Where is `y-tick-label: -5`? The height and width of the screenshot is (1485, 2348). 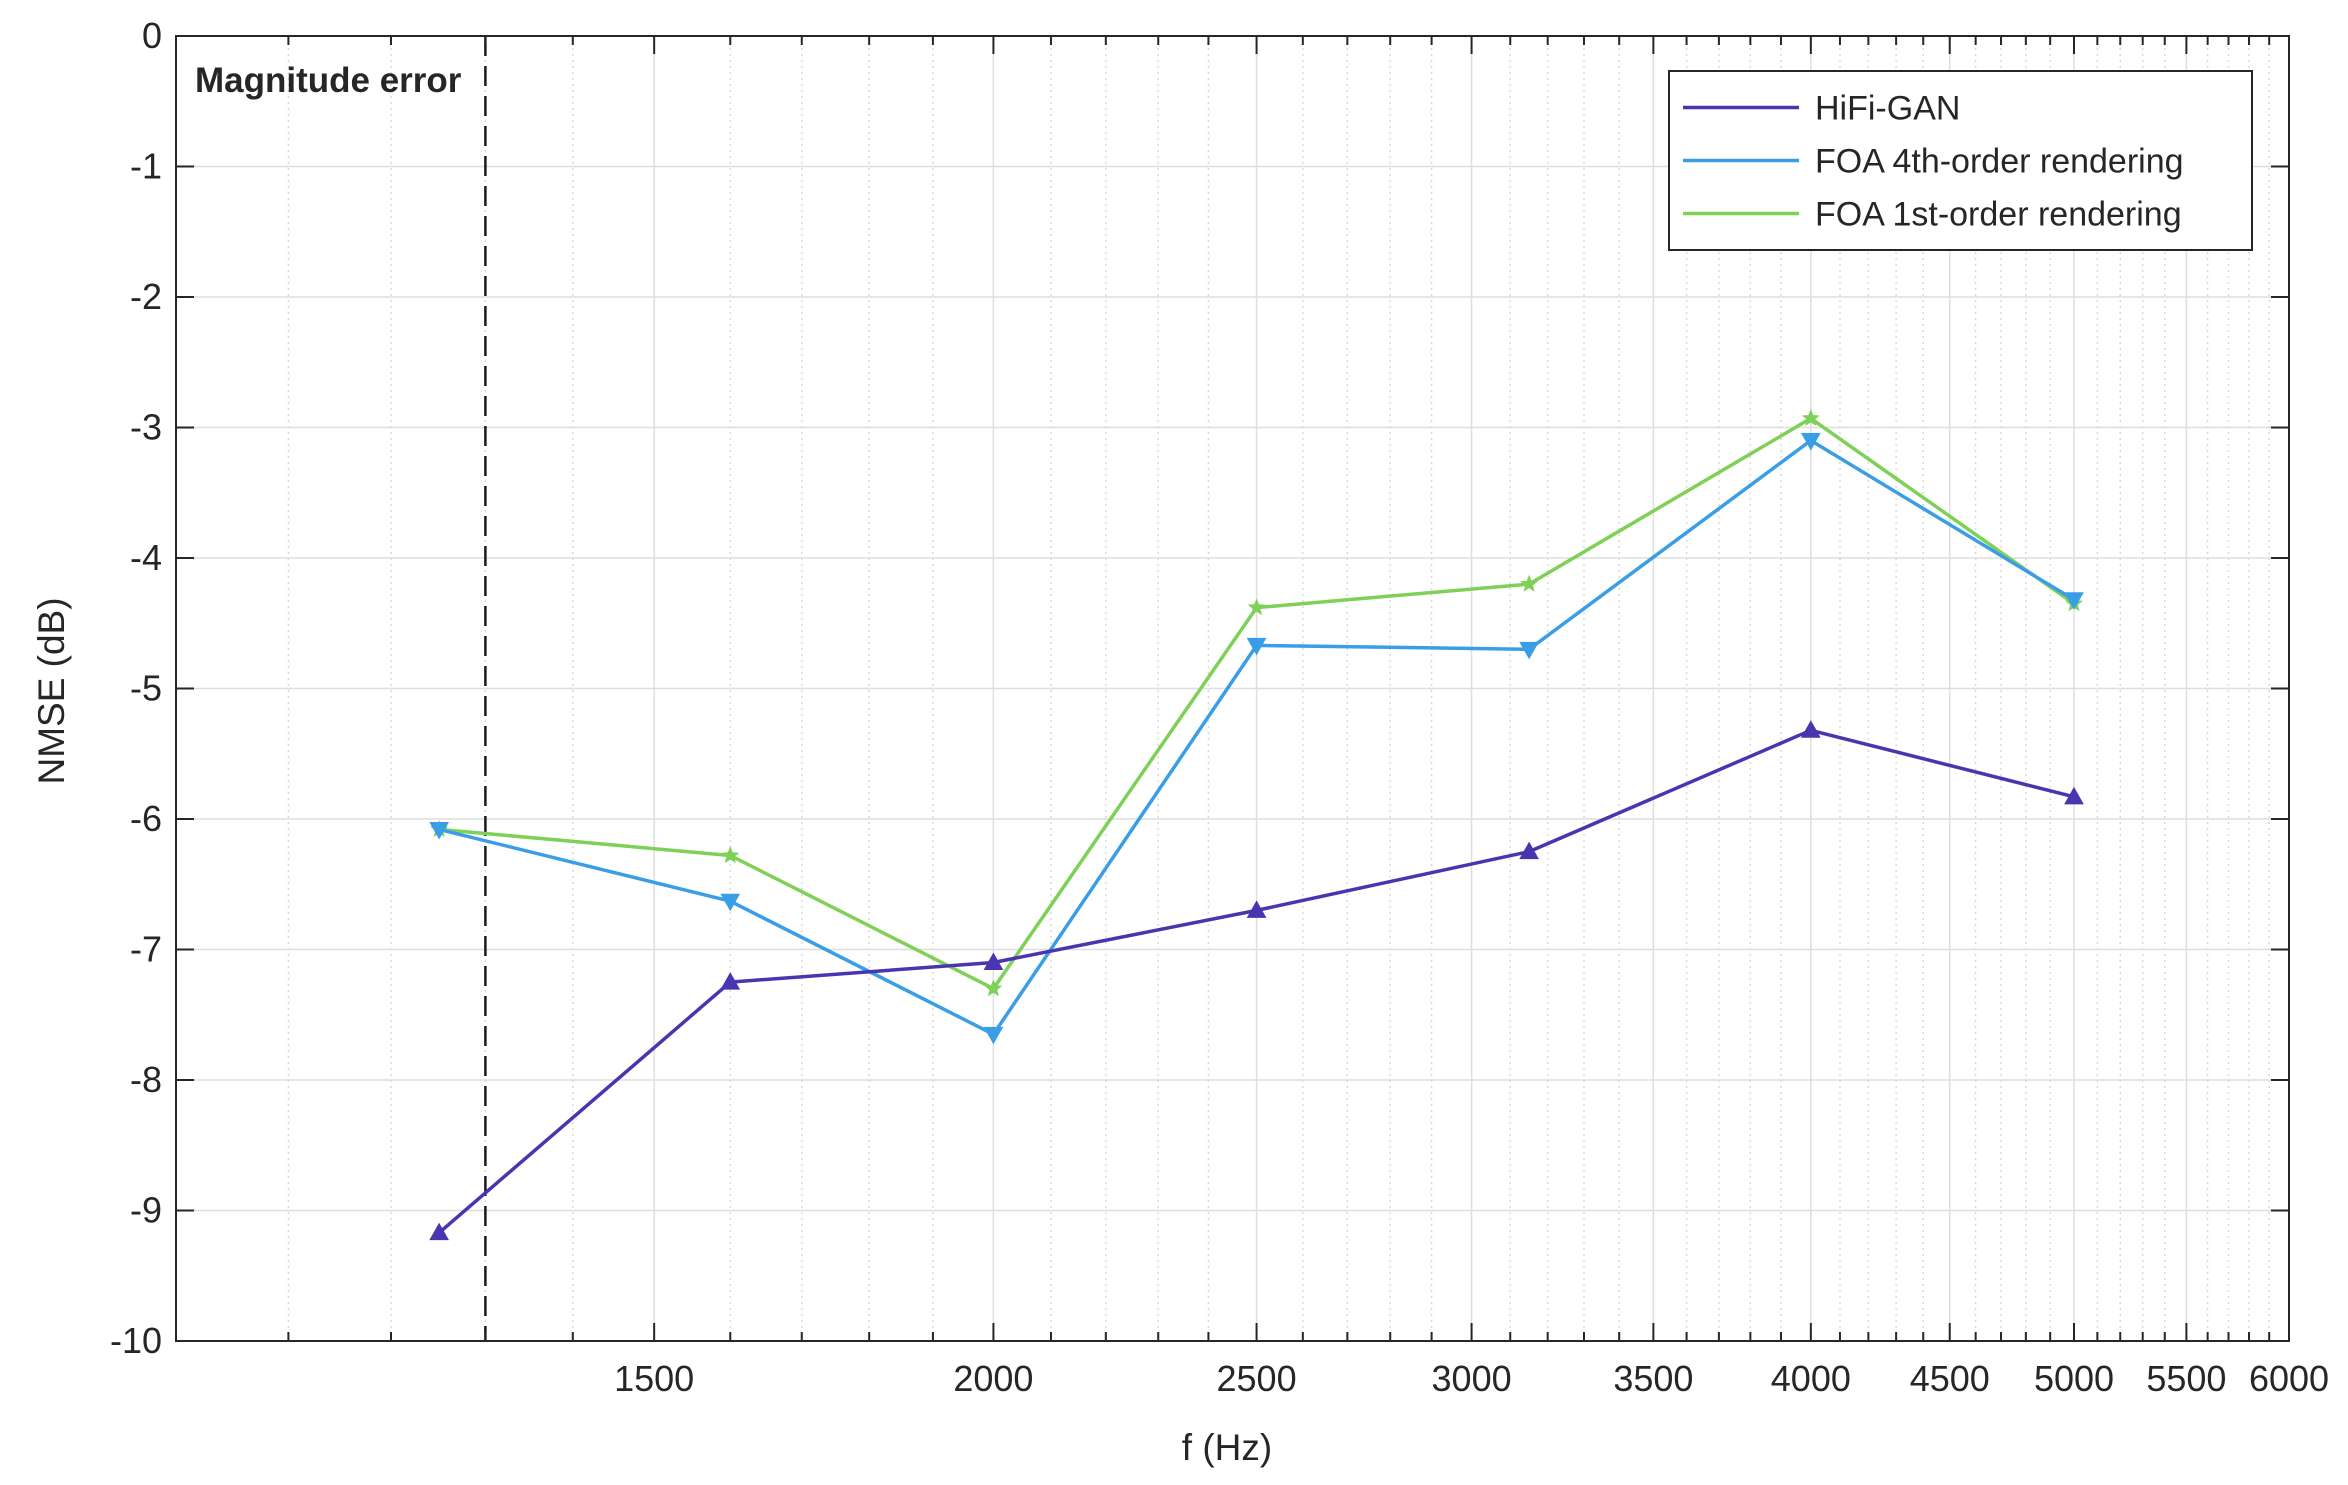
y-tick-label: -5 is located at coordinates (146, 688).